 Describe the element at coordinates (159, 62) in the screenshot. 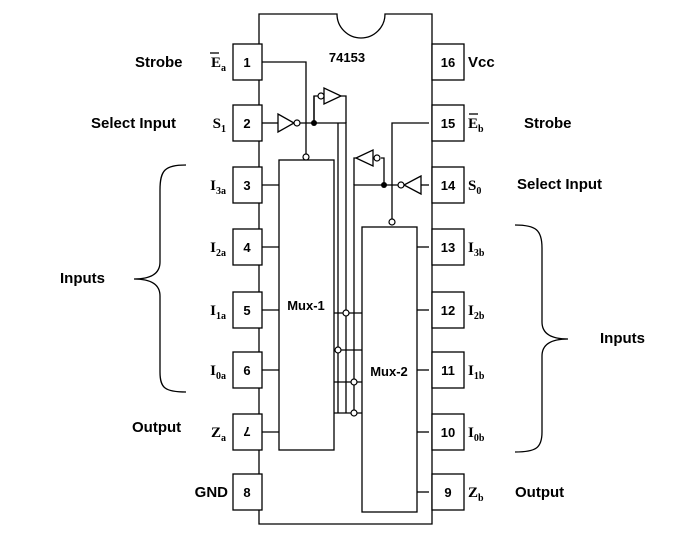

I see `label-strobe-left: Strobe` at that location.